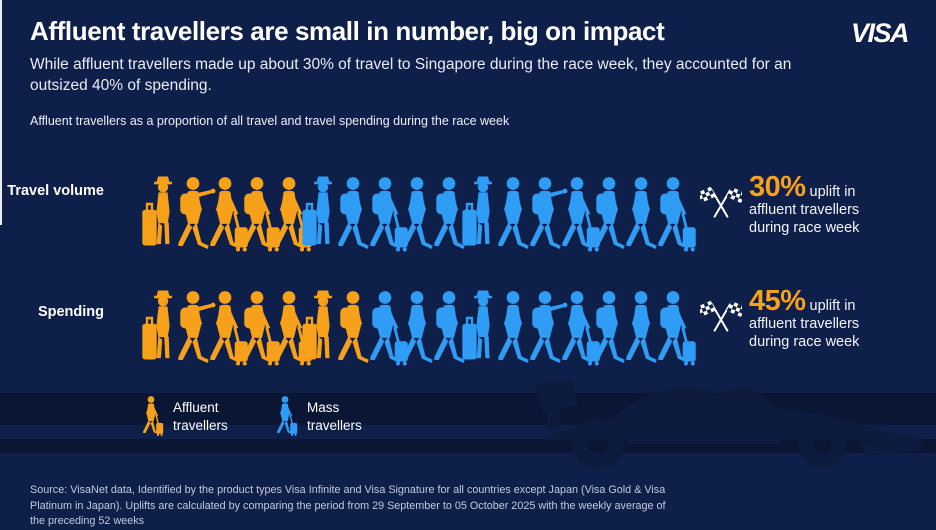 This screenshot has height=530, width=936. Describe the element at coordinates (880, 33) in the screenshot. I see `visa-logo: VISA` at that location.